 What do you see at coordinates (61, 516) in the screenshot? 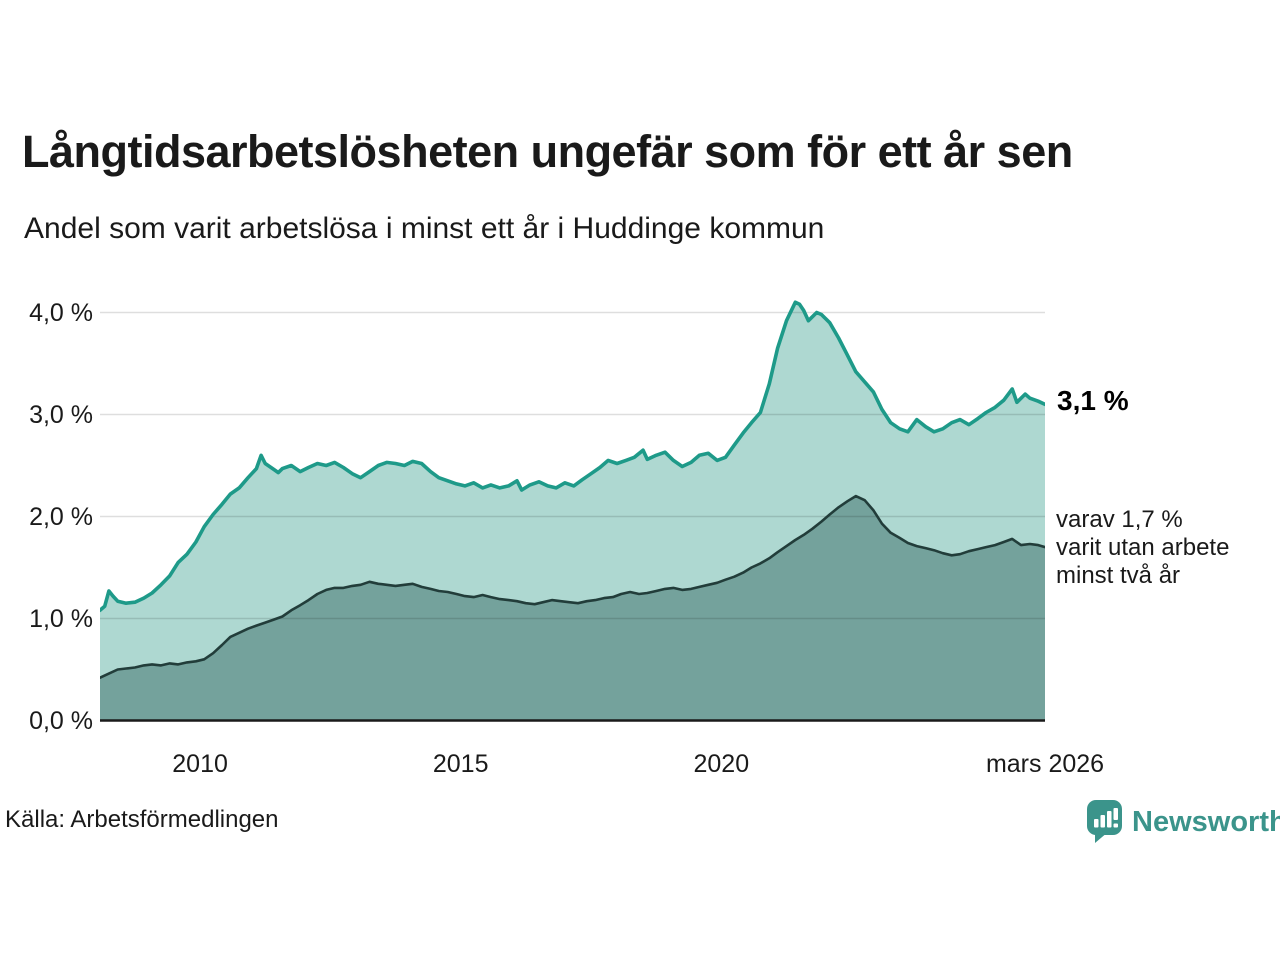
I see `y-tick-label: 2,0 %` at bounding box center [61, 516].